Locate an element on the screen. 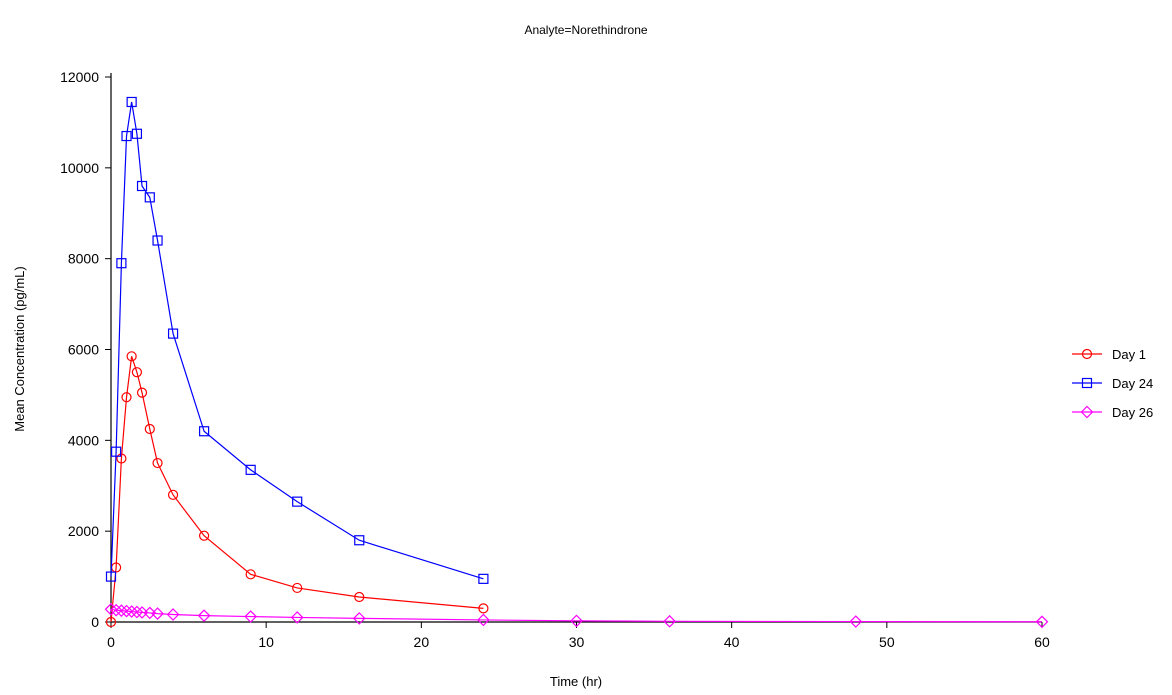  legend-item: Day 1 is located at coordinates (1109, 354).